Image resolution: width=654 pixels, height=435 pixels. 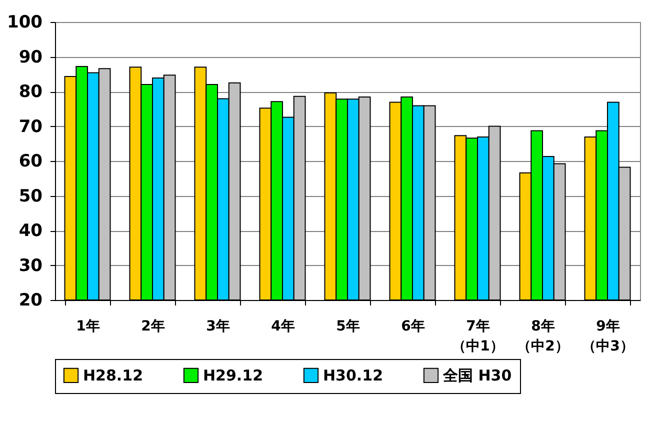 I want to click on y-tick-label: 70, so click(x=30, y=126).